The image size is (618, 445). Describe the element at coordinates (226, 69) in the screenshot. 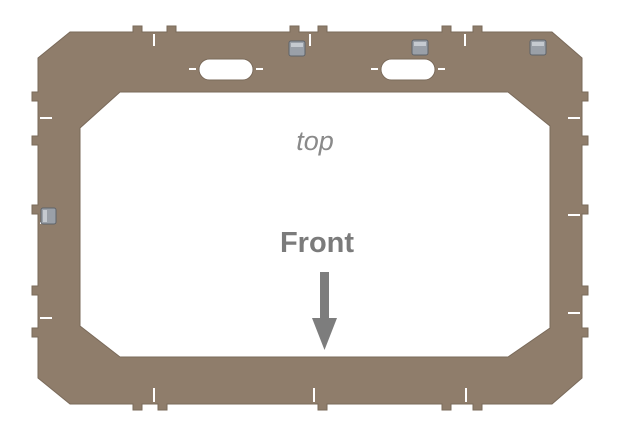

I see `mount-slot-left` at that location.